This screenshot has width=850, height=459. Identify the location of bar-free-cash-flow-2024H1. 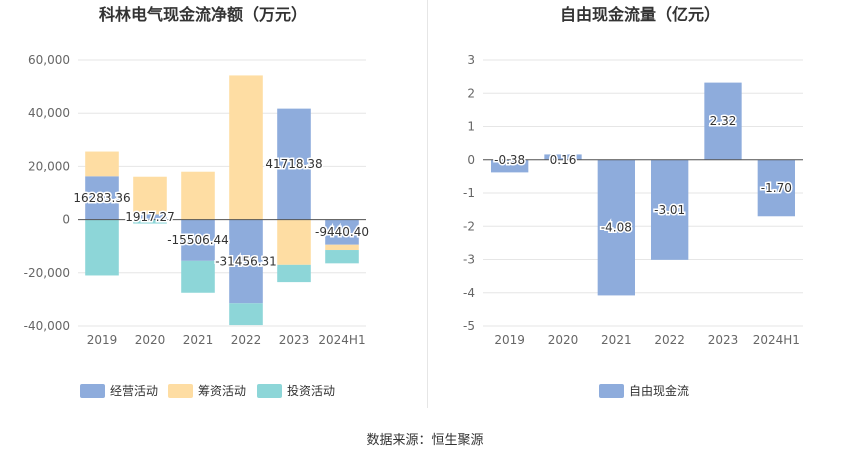
(776, 188).